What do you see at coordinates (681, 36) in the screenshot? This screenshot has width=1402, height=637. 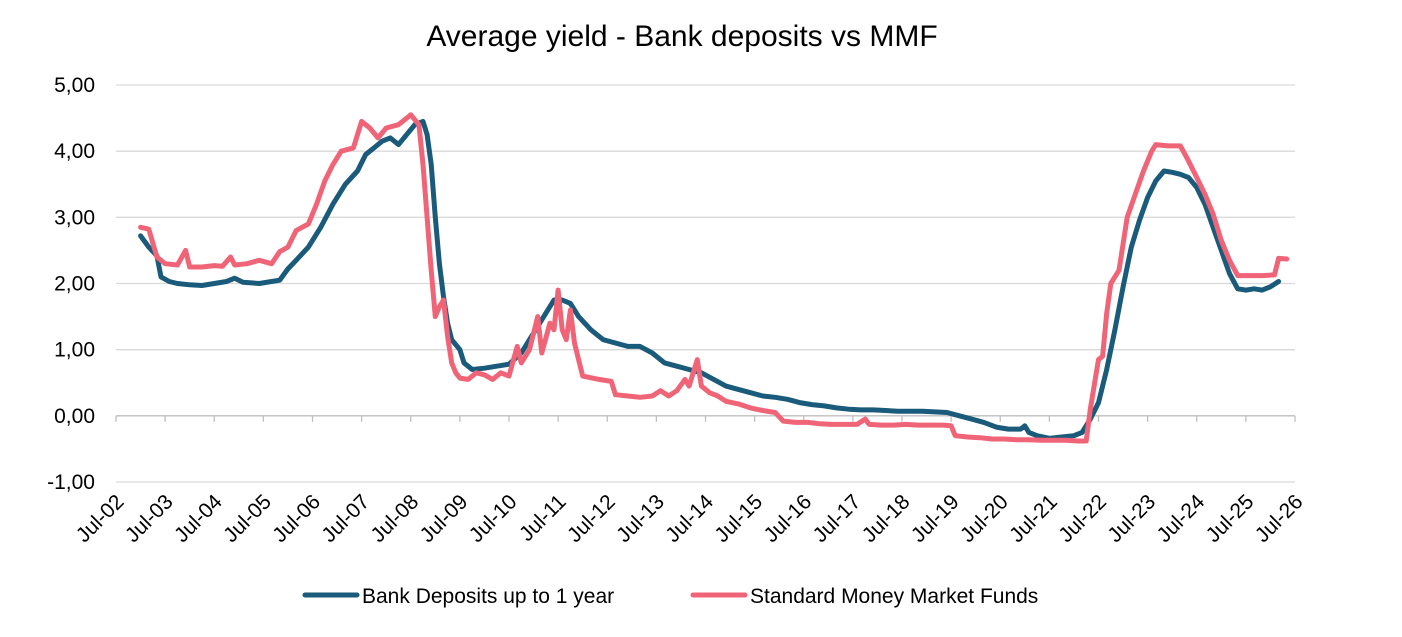 I see `chart-title: Average yield - Bank deposits vs MMF` at bounding box center [681, 36].